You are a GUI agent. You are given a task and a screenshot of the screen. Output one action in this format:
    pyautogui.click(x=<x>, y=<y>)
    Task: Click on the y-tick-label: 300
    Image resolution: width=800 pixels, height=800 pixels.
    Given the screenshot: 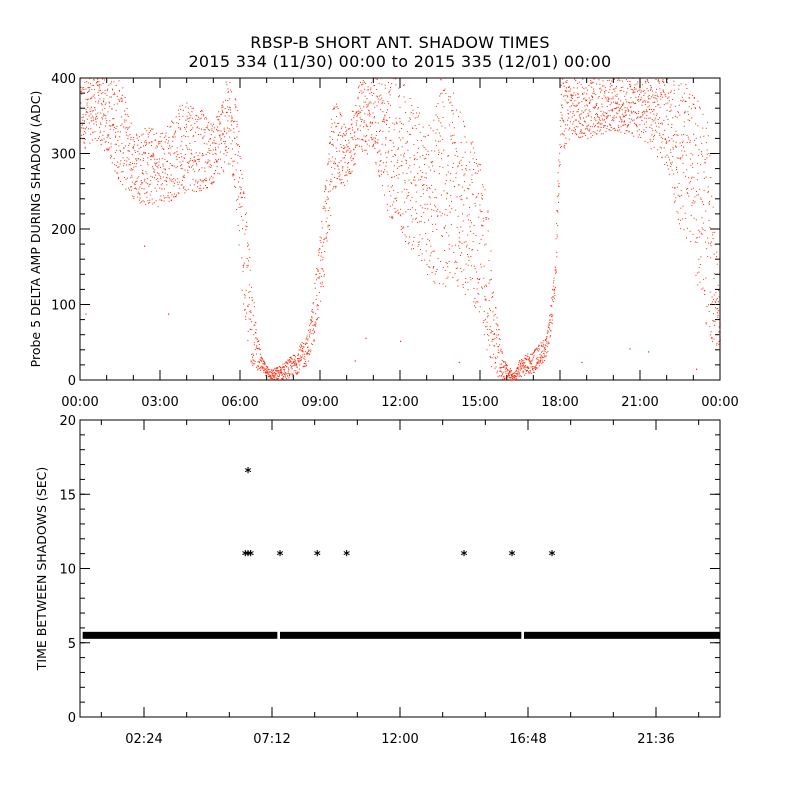 What is the action you would take?
    pyautogui.click(x=63, y=155)
    